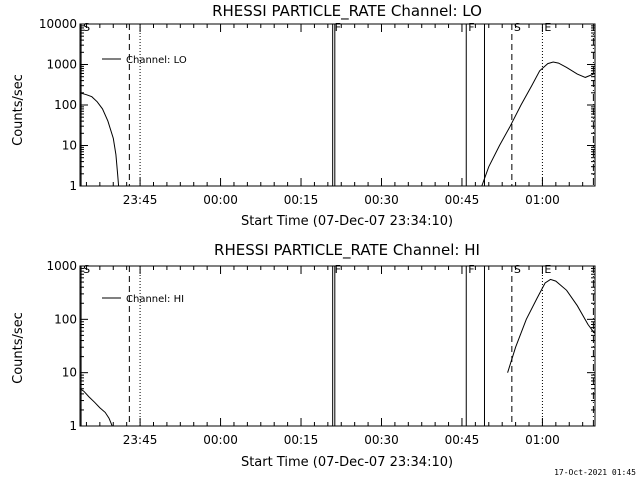 This screenshot has height=480, width=640. Describe the element at coordinates (595, 472) in the screenshot. I see `footer-timestamp: 17-Oct-2021 01:45` at that location.